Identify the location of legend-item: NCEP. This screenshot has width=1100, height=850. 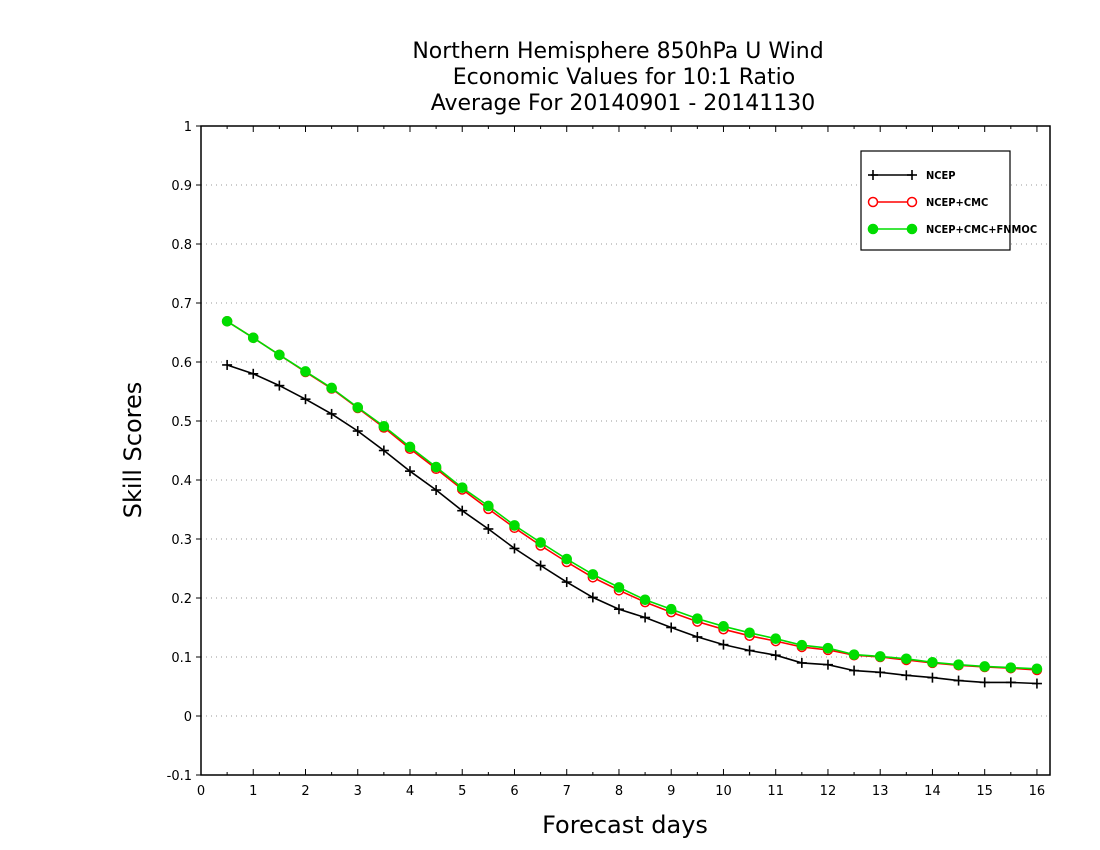
(912, 175).